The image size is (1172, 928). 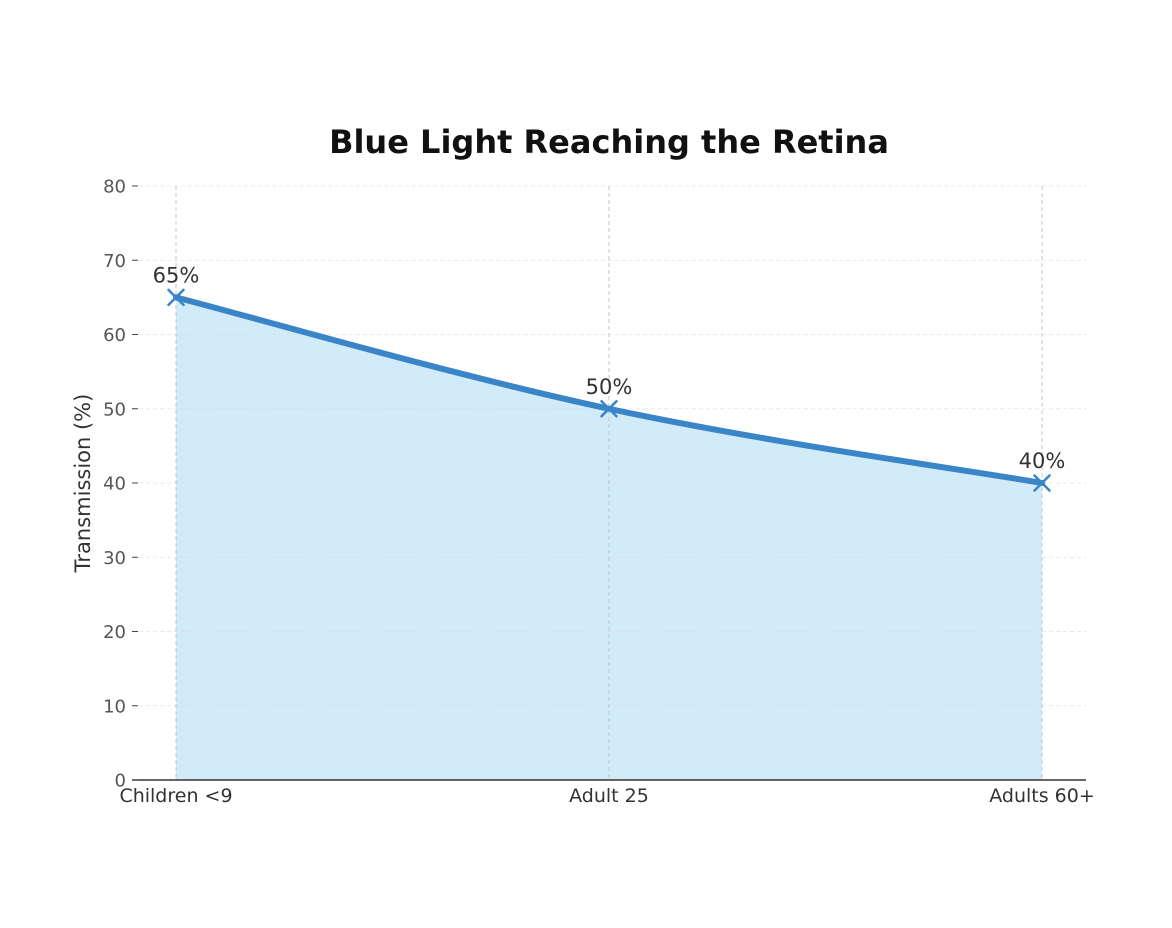 I want to click on x-tick-label: Adults 60+, so click(x=1042, y=796).